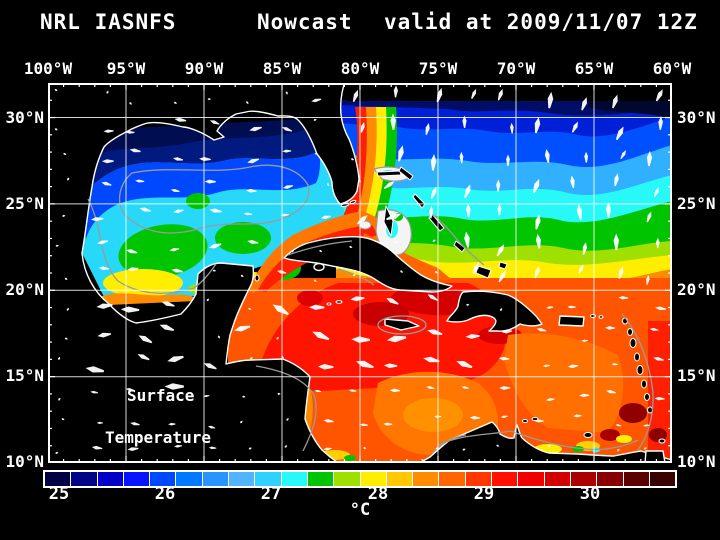 The image size is (720, 540). Describe the element at coordinates (509, 92) in the screenshot. I see `no-data-band` at that location.